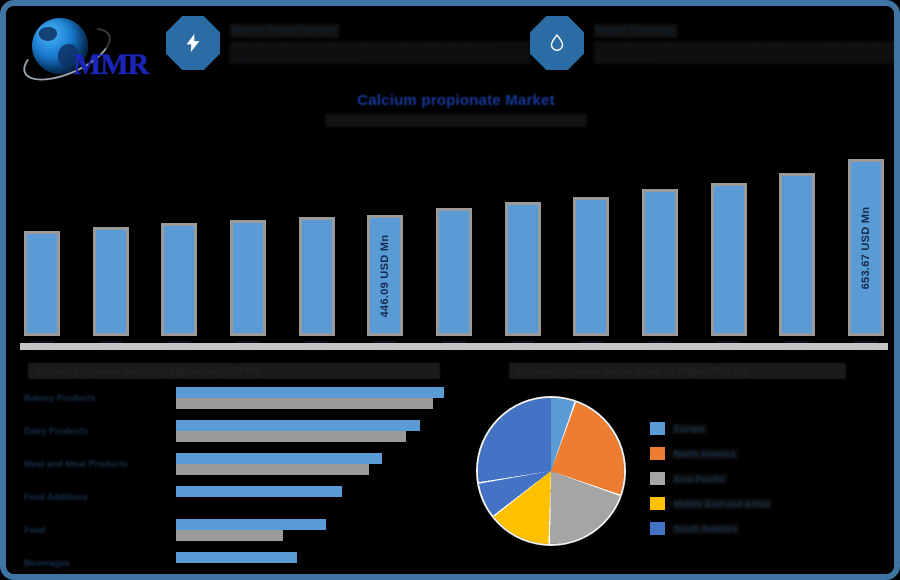 The height and width of the screenshot is (580, 900). I want to click on legend-item: Middle East and Africa, so click(765, 503).